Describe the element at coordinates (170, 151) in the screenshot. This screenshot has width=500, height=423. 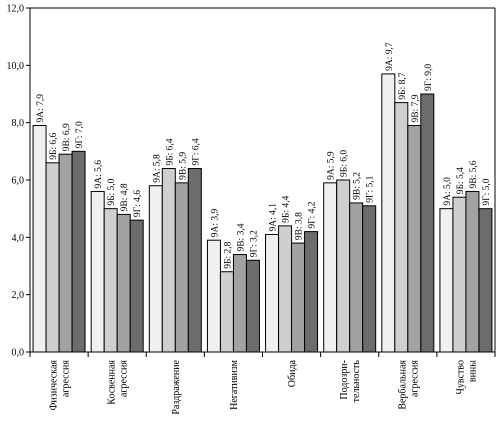
I see `data-label: 9Б: 6,4` at that location.